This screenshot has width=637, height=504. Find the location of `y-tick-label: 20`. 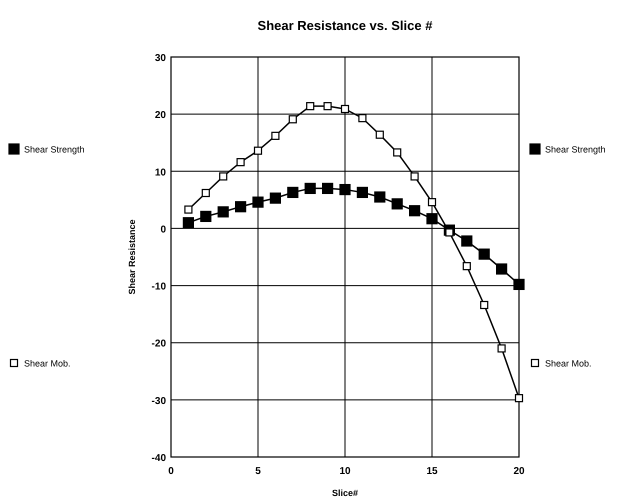

y-tick-label: 20 is located at coordinates (160, 116).